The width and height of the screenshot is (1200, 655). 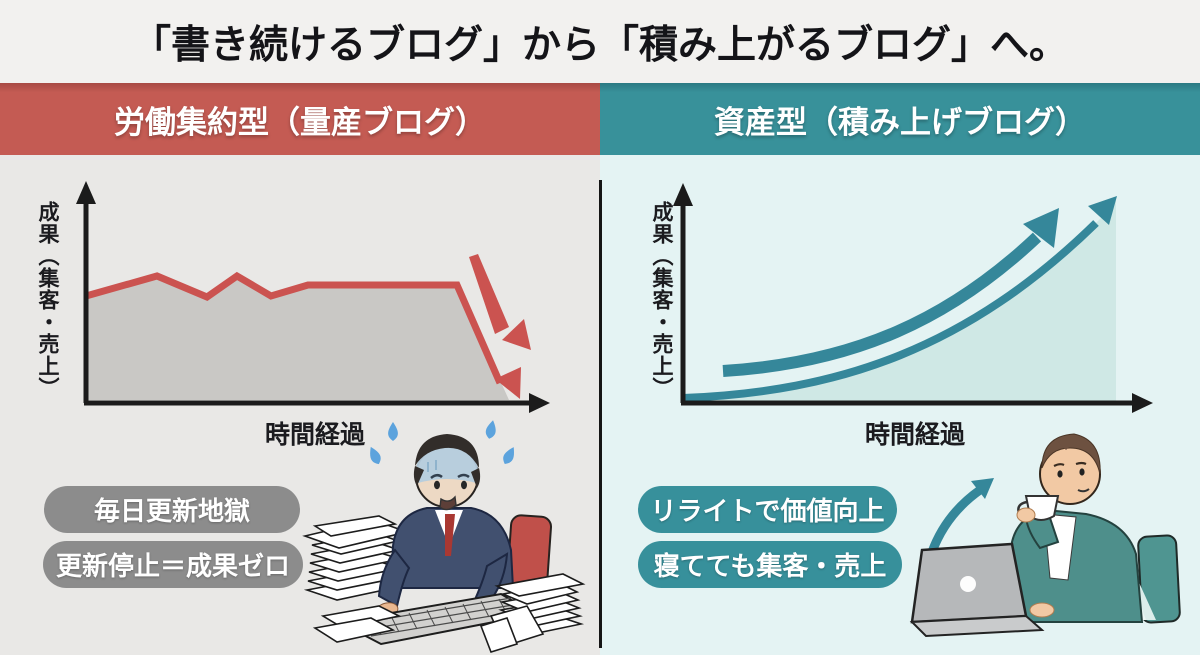 I want to click on right-panel-header: 資産型（積み上げブログ）, so click(x=900, y=119).